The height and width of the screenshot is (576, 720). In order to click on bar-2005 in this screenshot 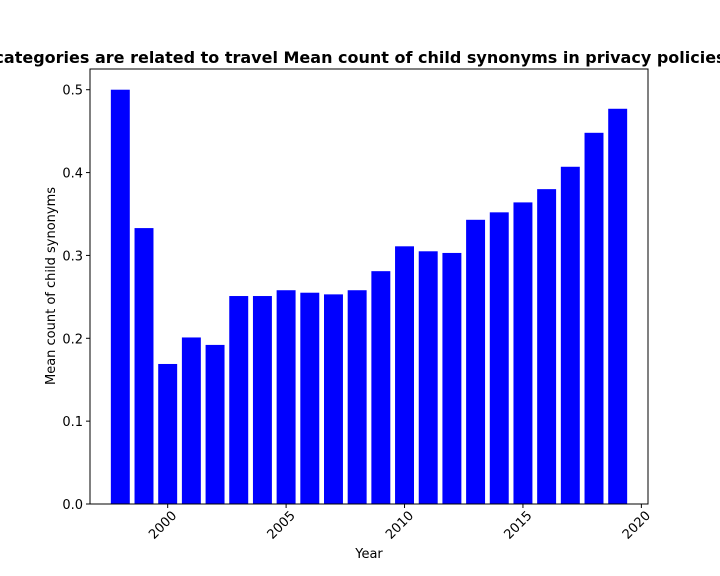, I will do `click(286, 397)`.